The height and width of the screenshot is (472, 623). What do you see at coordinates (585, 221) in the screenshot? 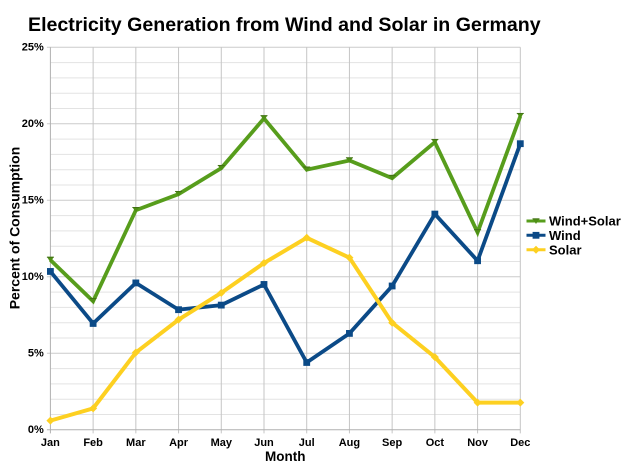
I see `svg-text: Wind+Solar` at bounding box center [585, 221].